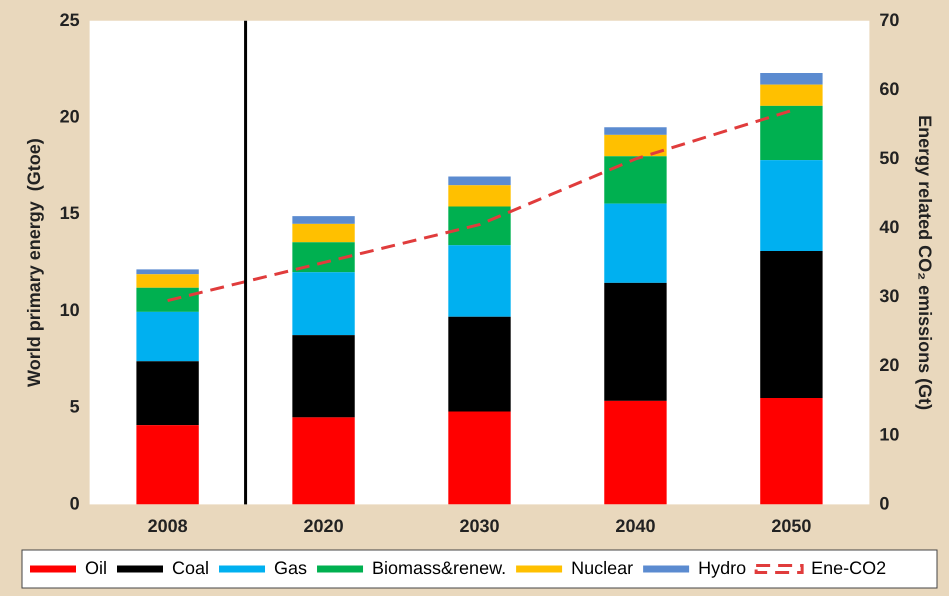 The width and height of the screenshot is (949, 596). Describe the element at coordinates (75, 503) in the screenshot. I see `y-tick-label: 0` at that location.